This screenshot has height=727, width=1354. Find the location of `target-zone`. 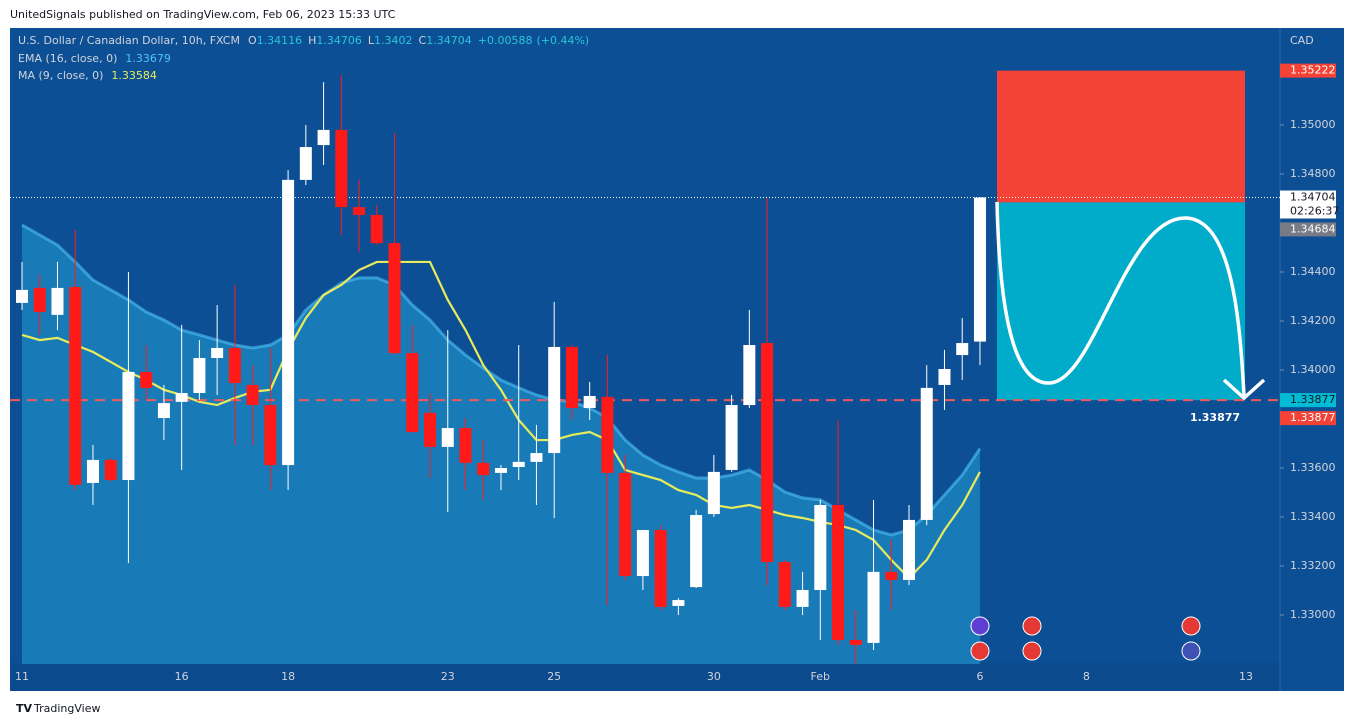

target-zone is located at coordinates (1121, 301).